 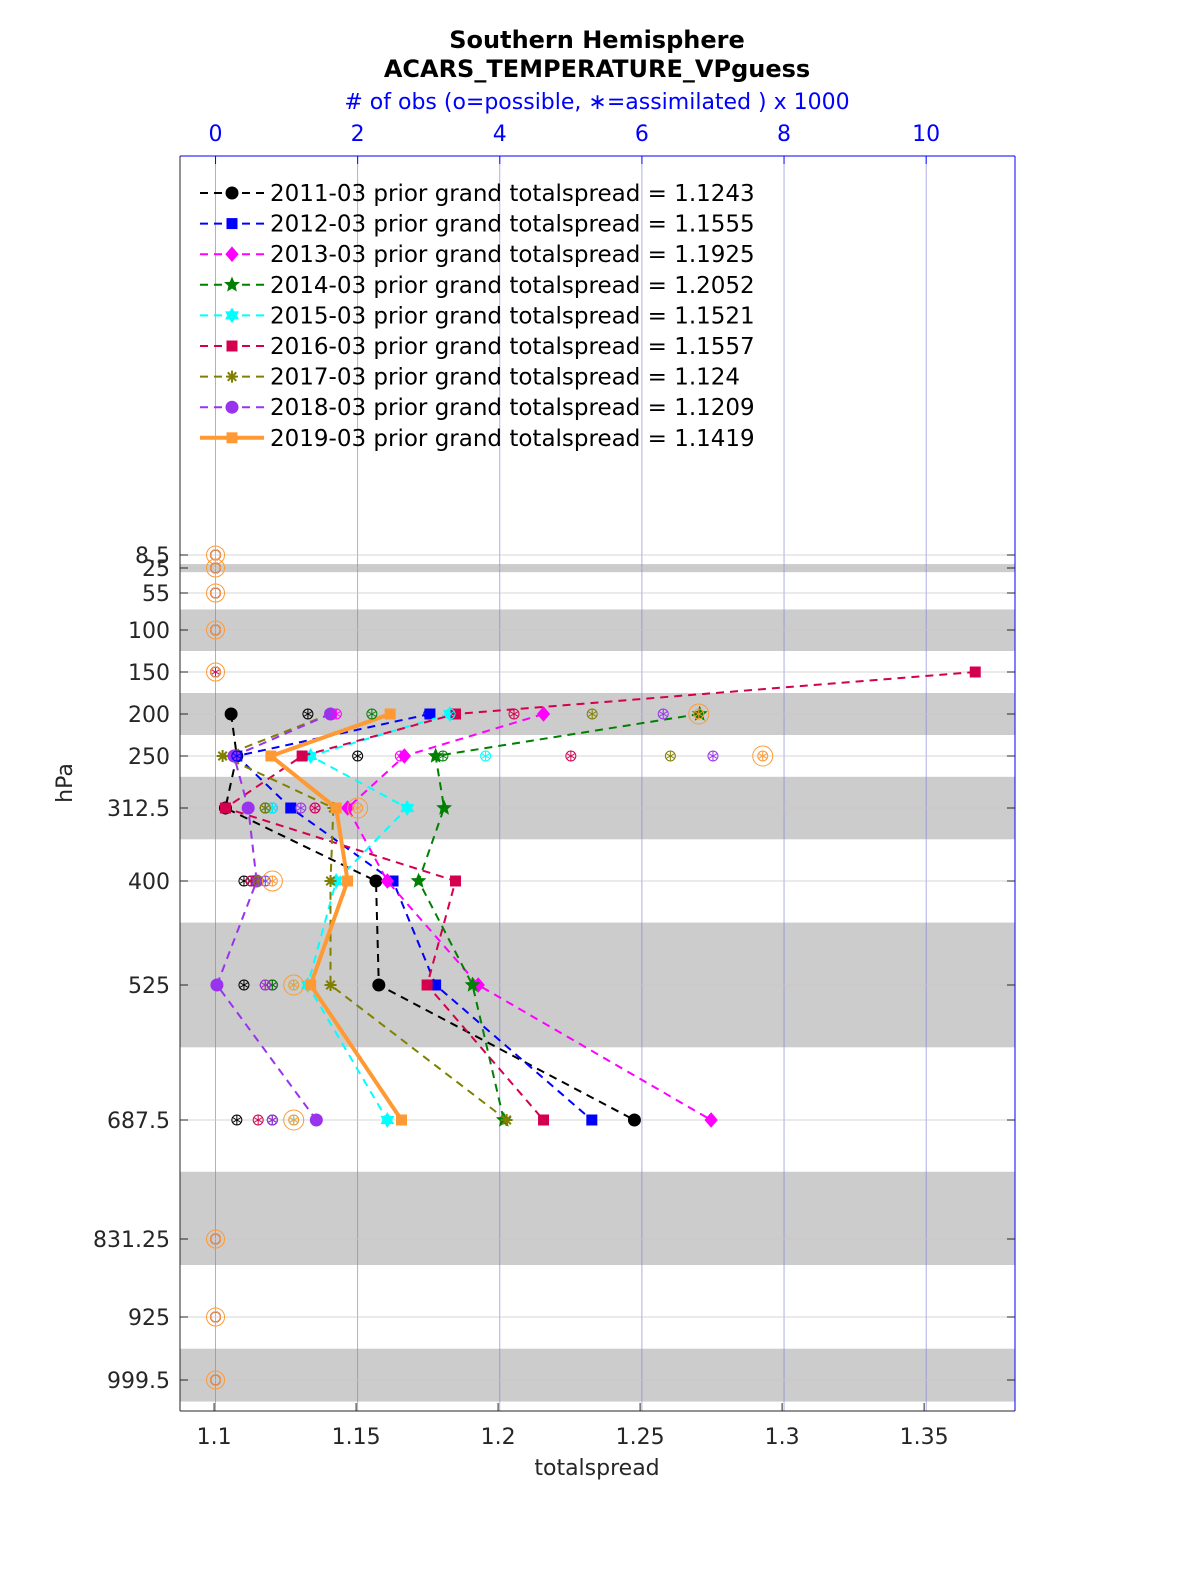 I want to click on y-tick-label: 8.5, so click(x=152, y=556).